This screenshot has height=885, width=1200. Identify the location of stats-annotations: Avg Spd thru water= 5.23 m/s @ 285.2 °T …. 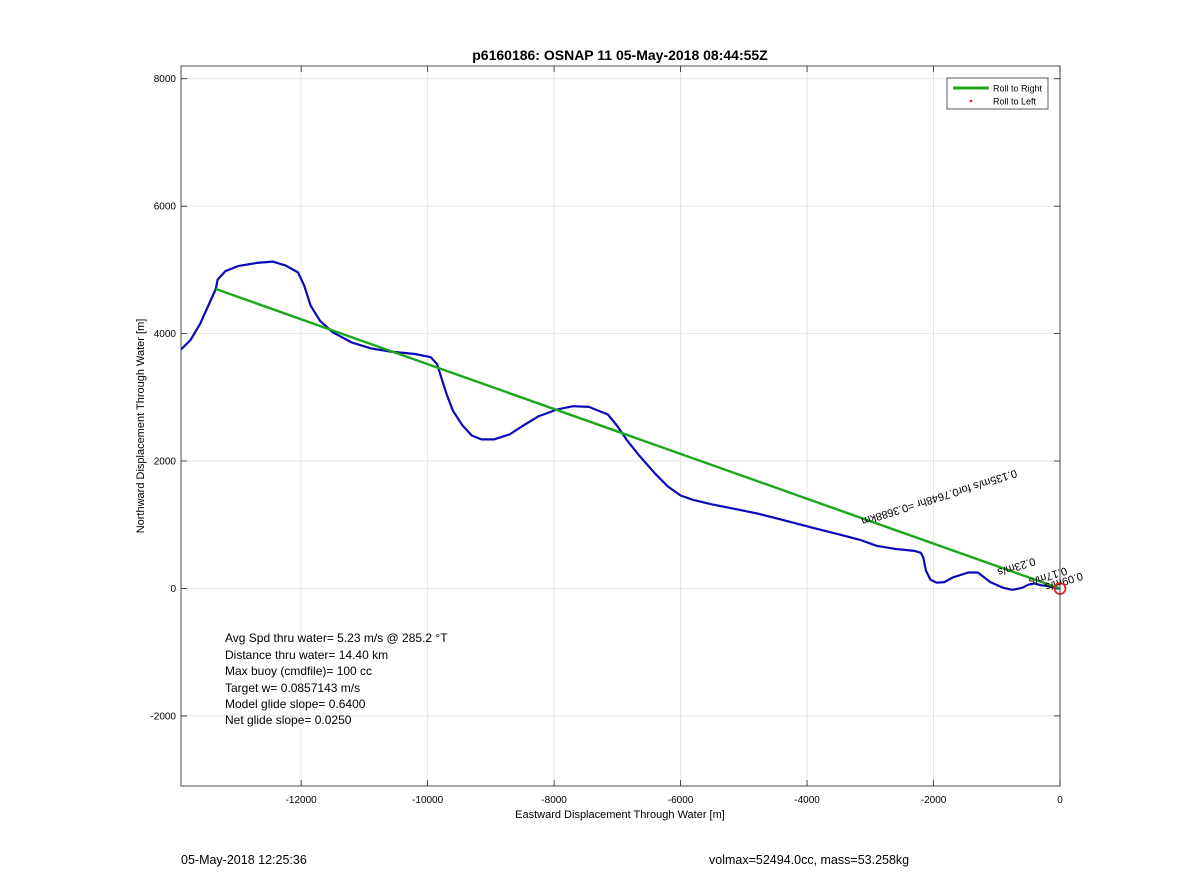
(336, 679).